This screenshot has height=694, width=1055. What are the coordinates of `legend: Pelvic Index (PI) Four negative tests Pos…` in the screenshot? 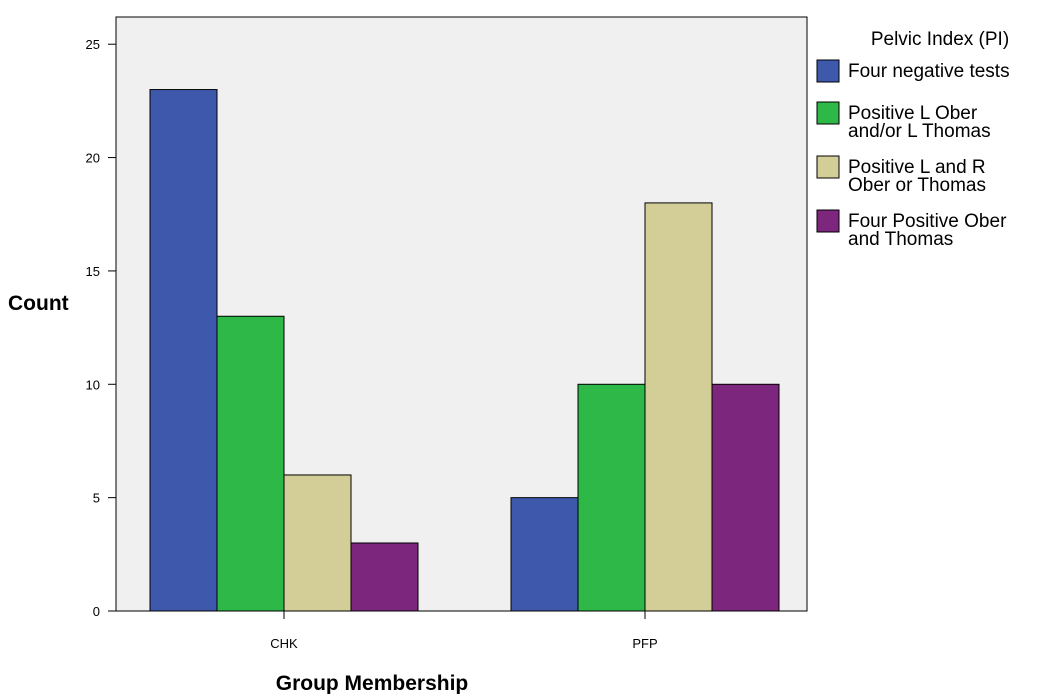 It's located at (913, 139).